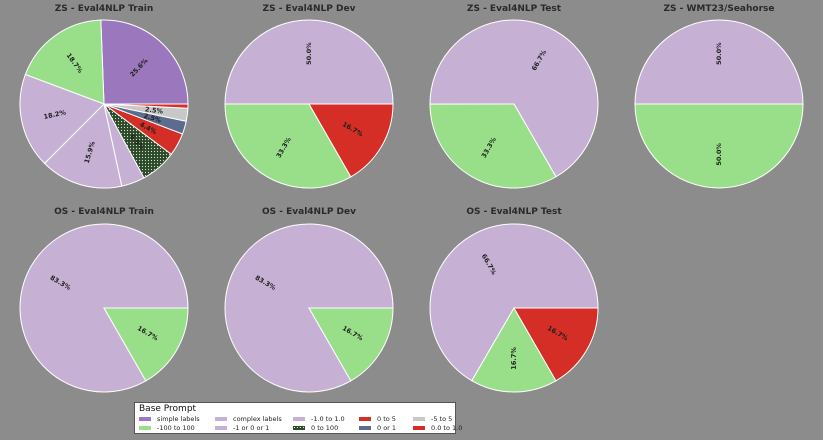 The height and width of the screenshot is (440, 823). I want to click on legend-item-0-to-5: 0 to 5, so click(386, 418).